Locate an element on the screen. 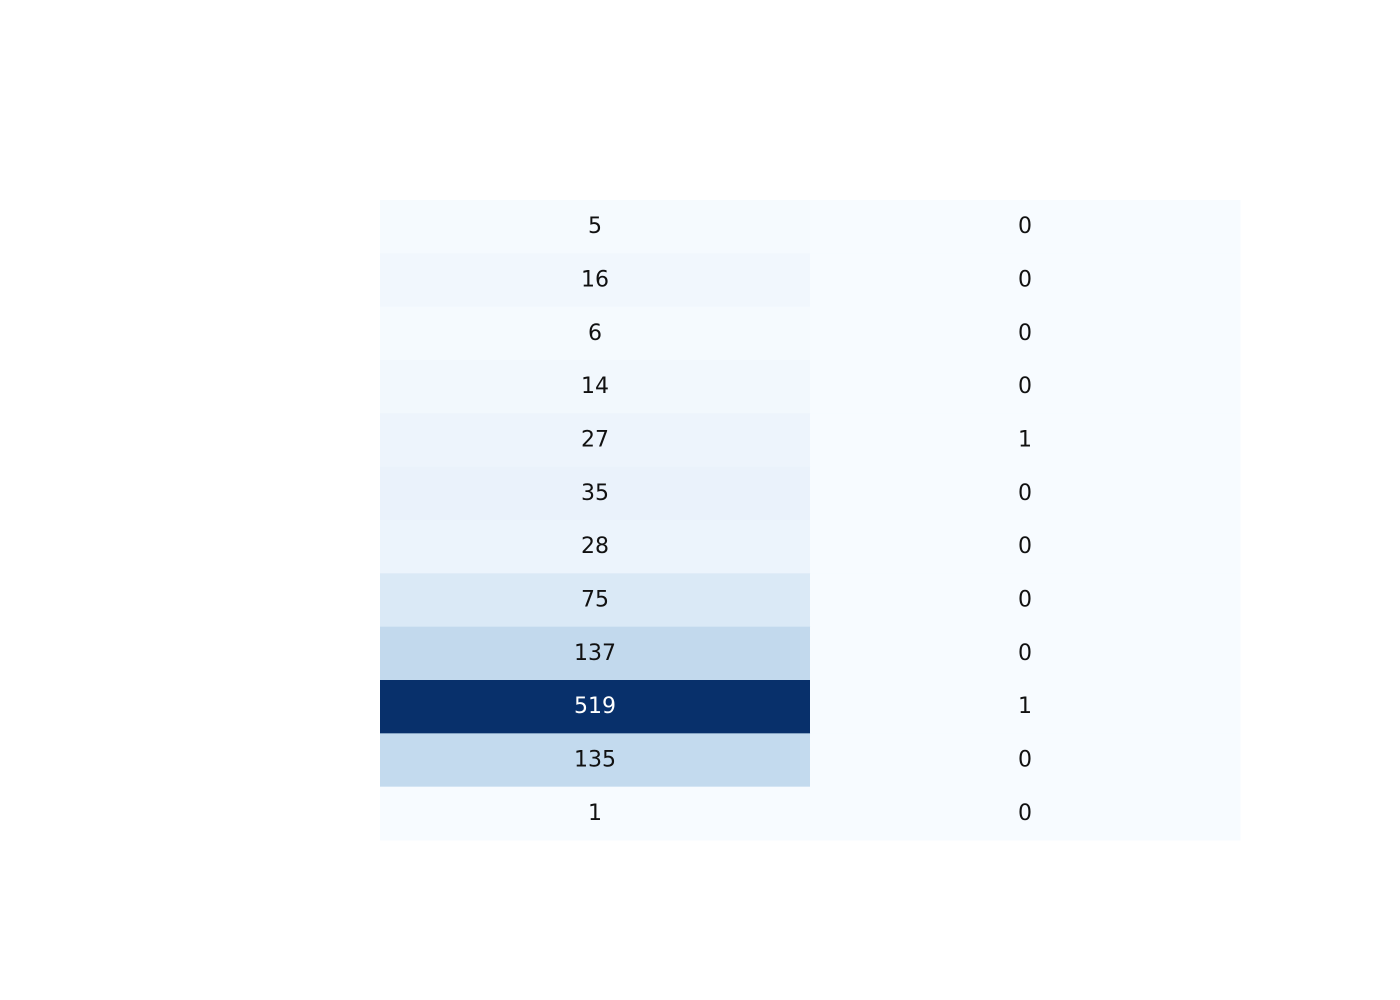 This screenshot has width=1400, height=1000. heatmap-cell-label-r11-c1: 0 is located at coordinates (1025, 813).